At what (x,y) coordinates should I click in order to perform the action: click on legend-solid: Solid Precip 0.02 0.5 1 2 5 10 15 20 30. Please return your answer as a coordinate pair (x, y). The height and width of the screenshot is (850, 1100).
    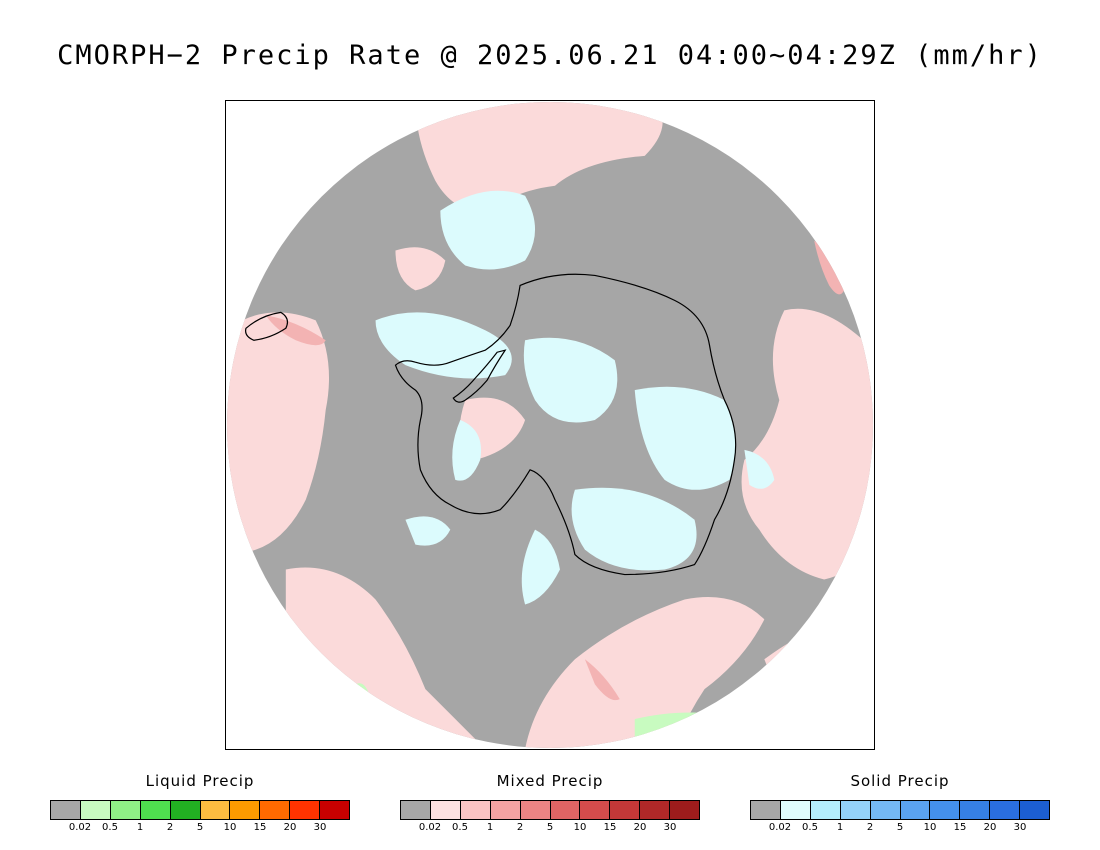
    Looking at the image, I should click on (900, 804).